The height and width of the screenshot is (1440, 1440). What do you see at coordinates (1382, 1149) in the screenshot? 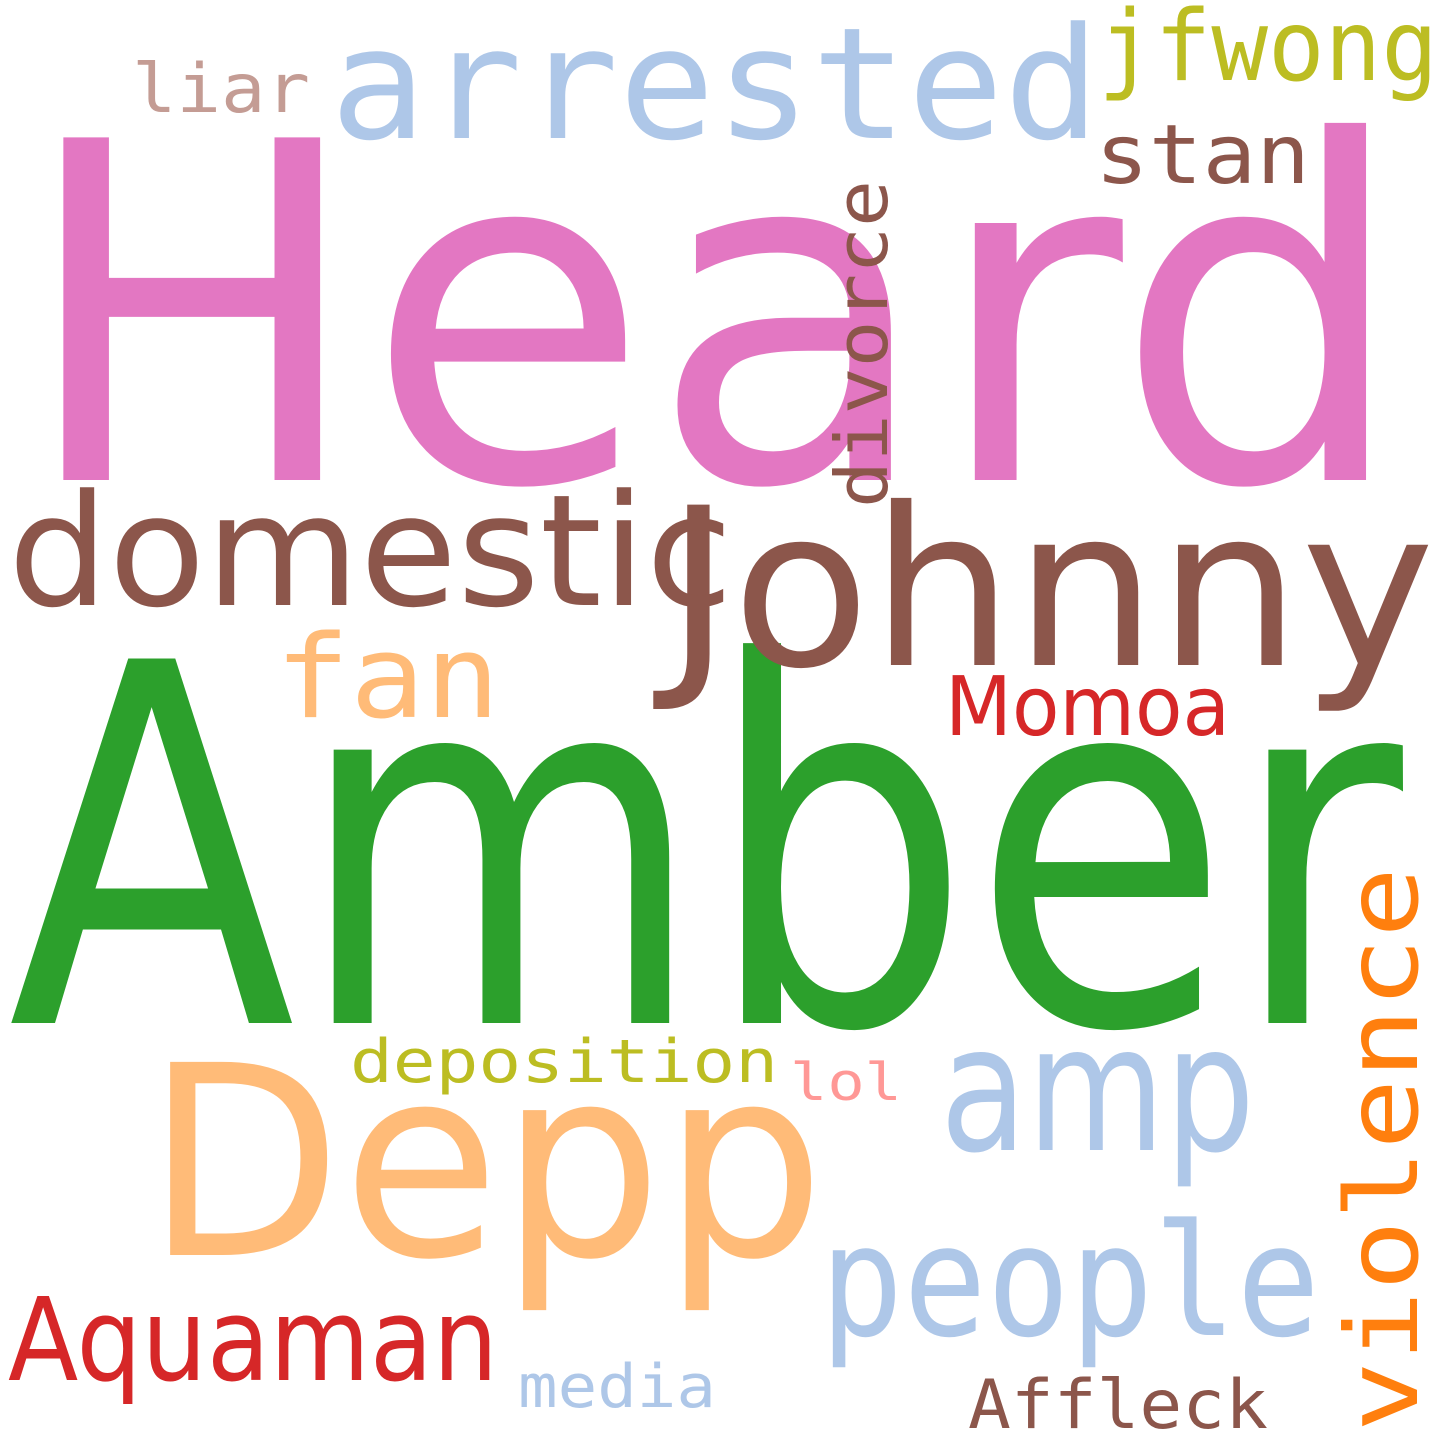
I see `word-violence: violence` at bounding box center [1382, 1149].